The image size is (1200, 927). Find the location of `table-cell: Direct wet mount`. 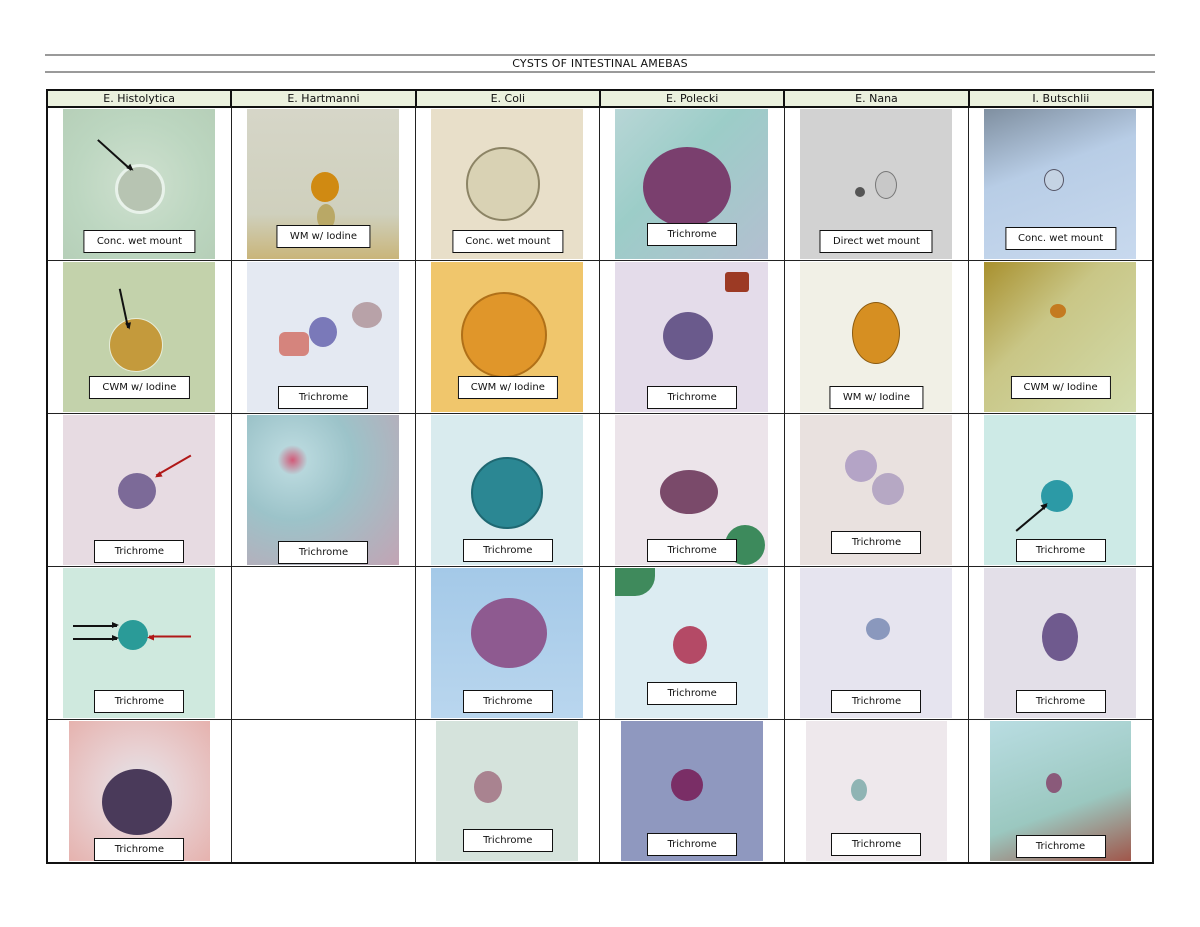

table-cell: Direct wet mount is located at coordinates (876, 183).